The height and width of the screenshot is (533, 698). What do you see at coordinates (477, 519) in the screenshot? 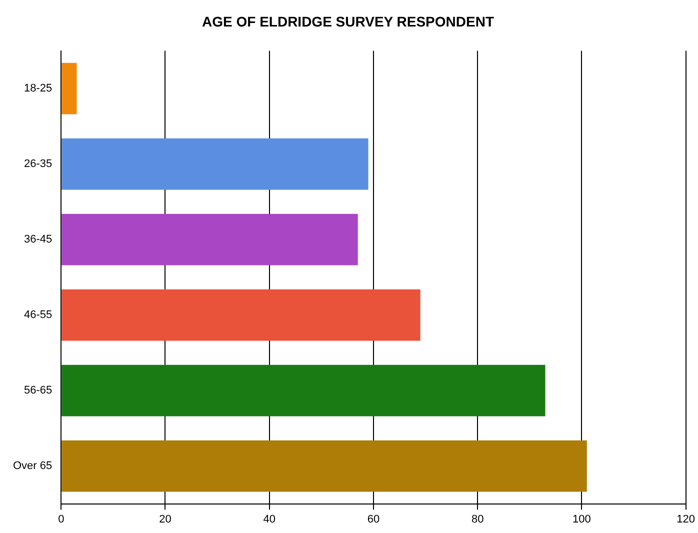
I see `x-tick-label: 80` at bounding box center [477, 519].